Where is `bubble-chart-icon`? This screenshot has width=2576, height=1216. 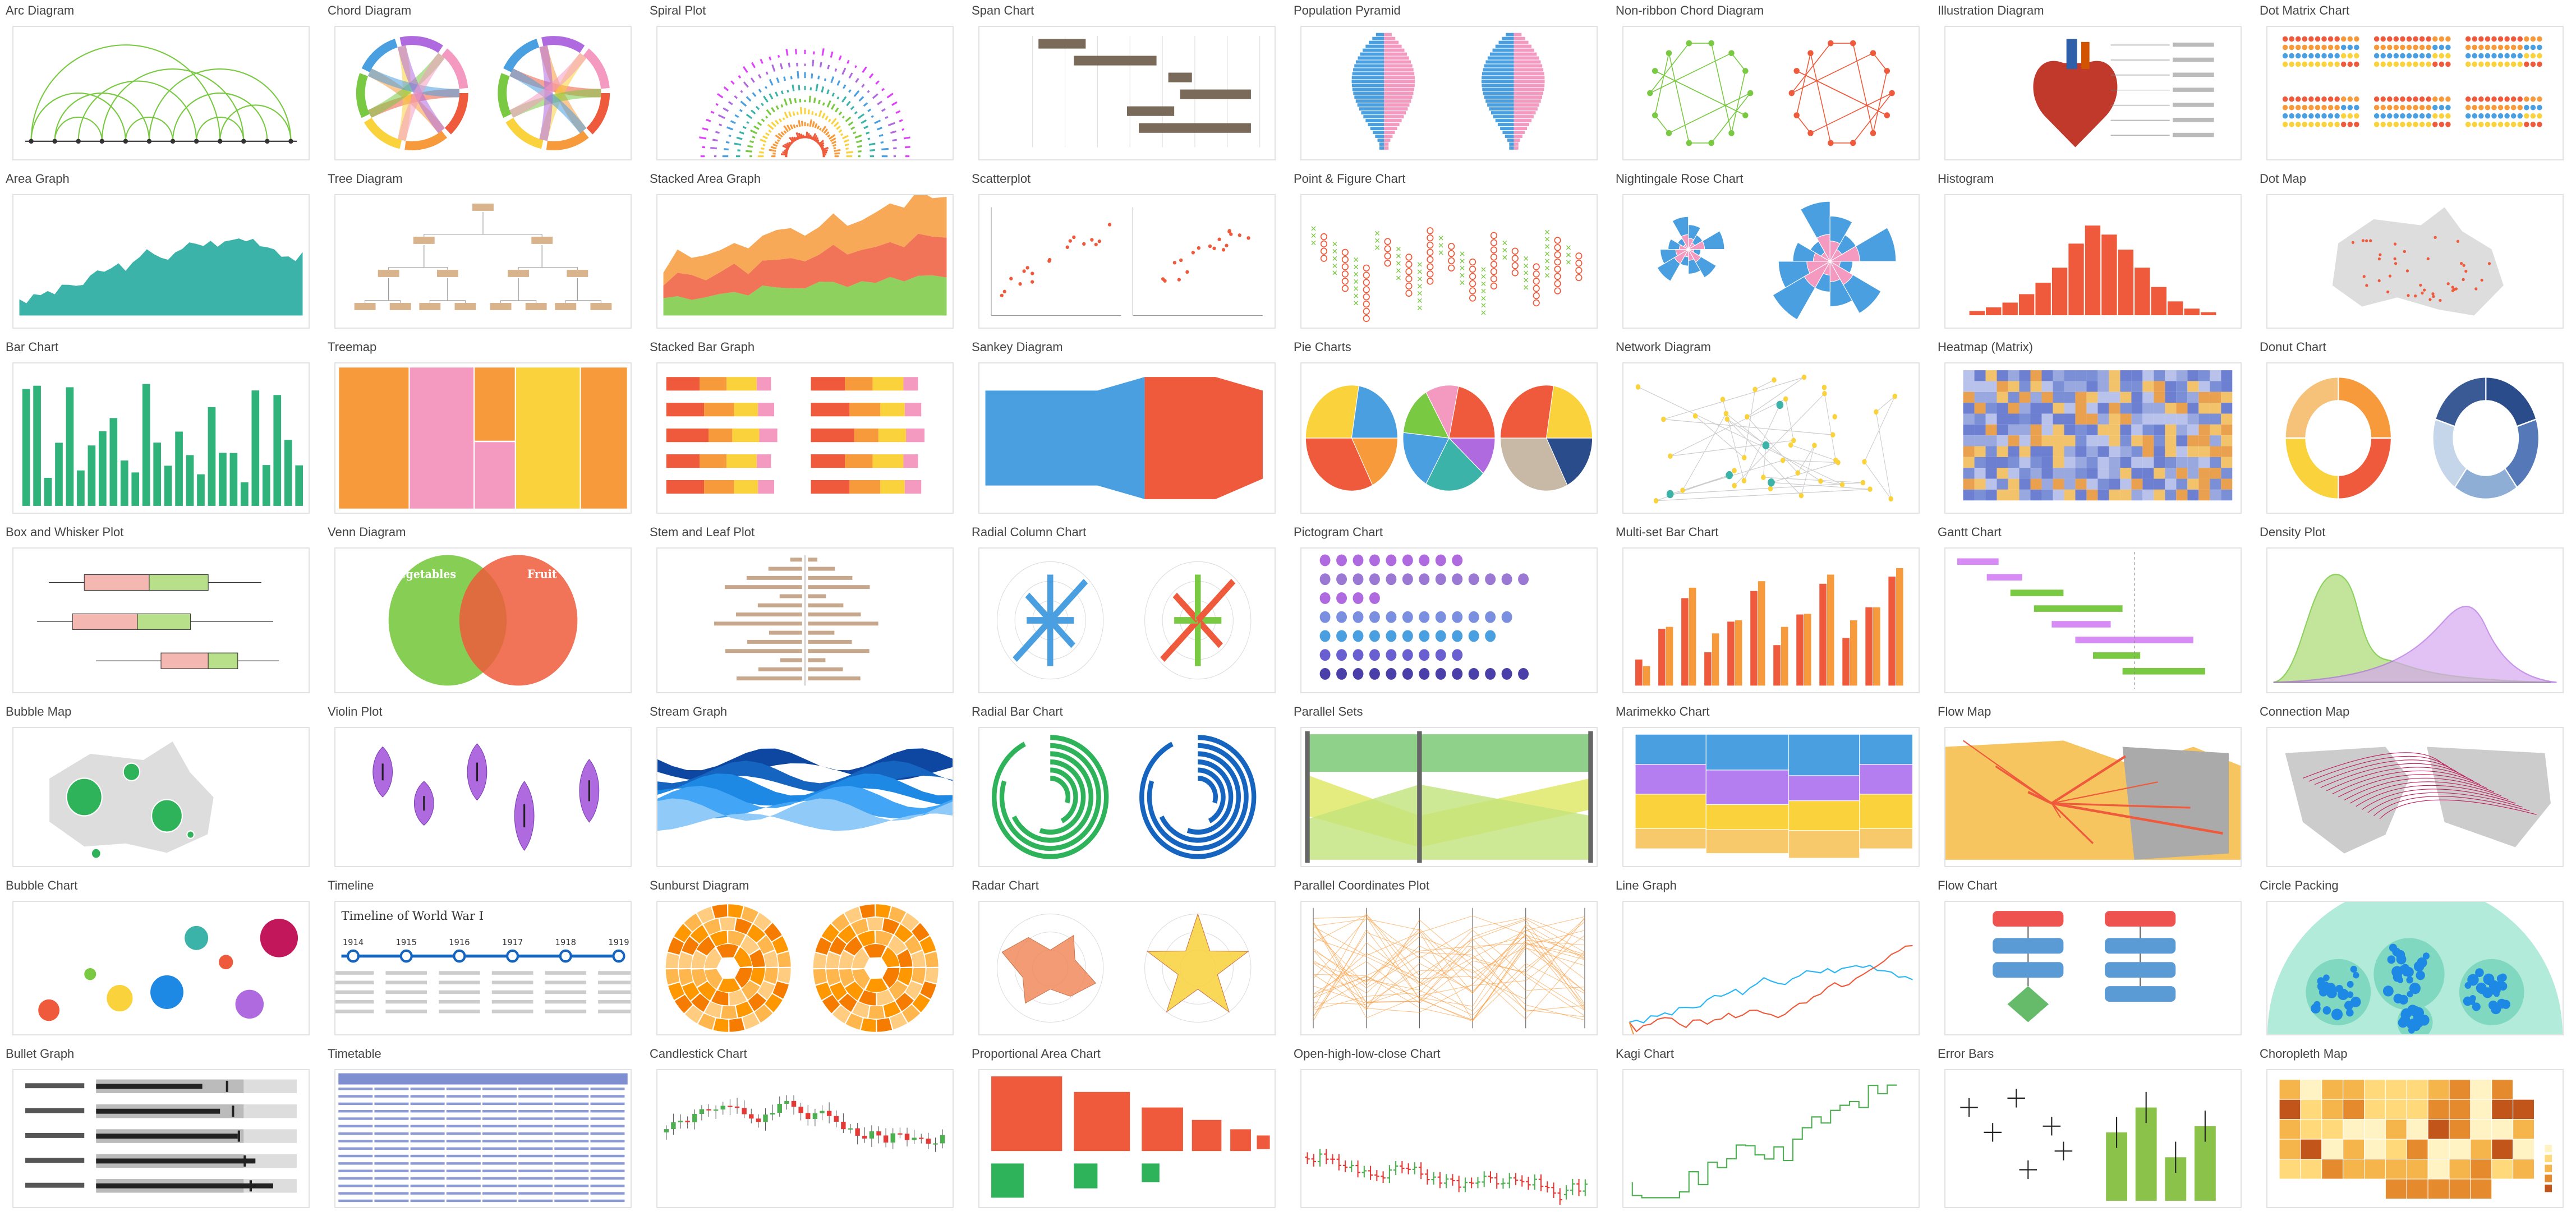 bubble-chart-icon is located at coordinates (161, 968).